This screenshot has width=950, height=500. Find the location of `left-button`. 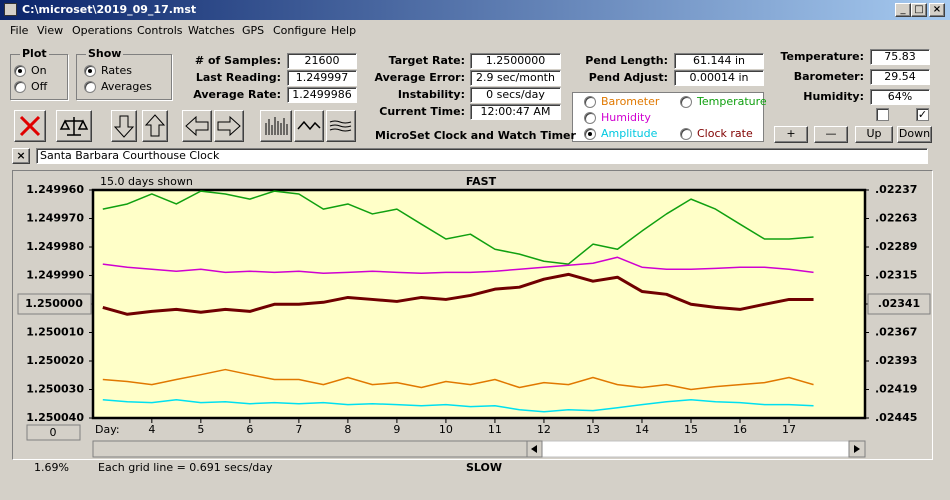

left-button is located at coordinates (197, 126).